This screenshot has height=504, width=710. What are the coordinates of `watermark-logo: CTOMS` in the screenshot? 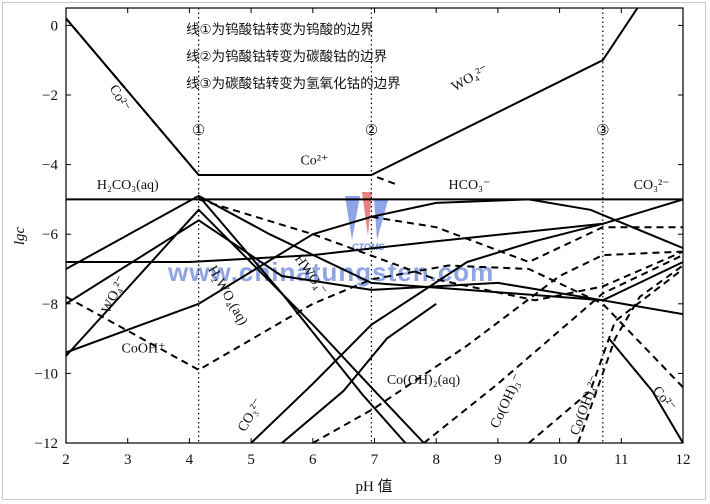 It's located at (366, 222).